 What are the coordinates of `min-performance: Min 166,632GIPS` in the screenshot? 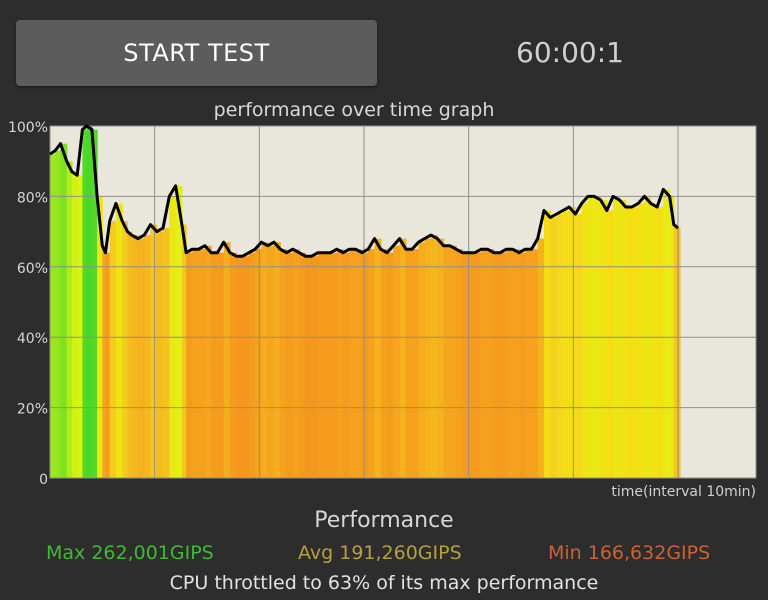 It's located at (629, 553).